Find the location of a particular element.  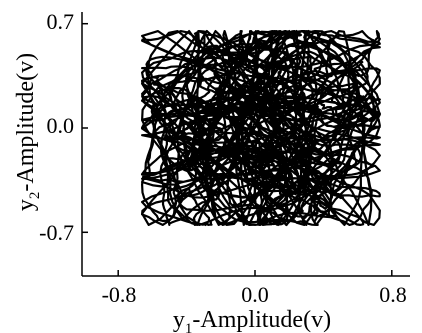

y-axis-title-subscript: 2 is located at coordinates (35, 196).